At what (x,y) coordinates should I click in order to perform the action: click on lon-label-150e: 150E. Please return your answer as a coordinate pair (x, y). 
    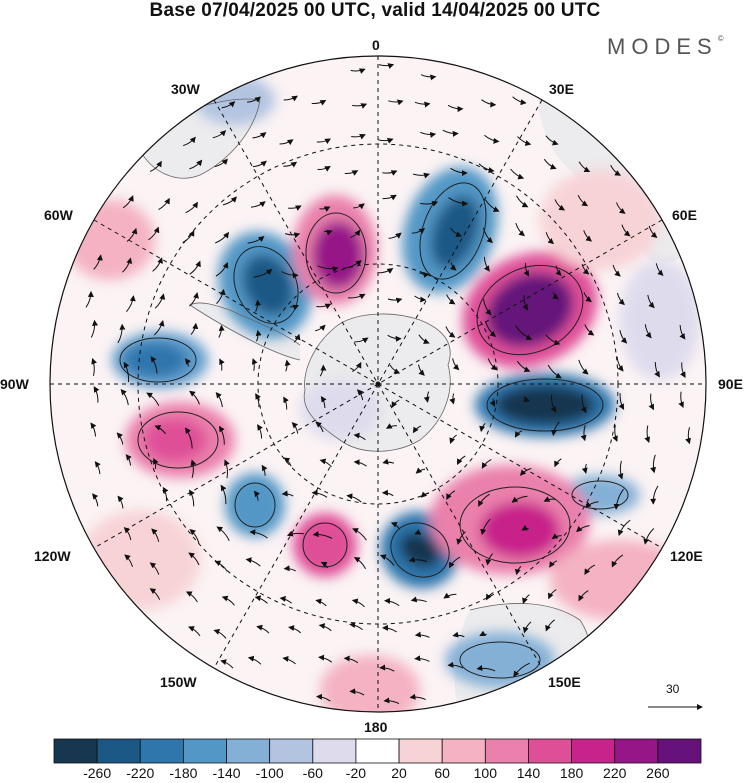
    Looking at the image, I should click on (564, 682).